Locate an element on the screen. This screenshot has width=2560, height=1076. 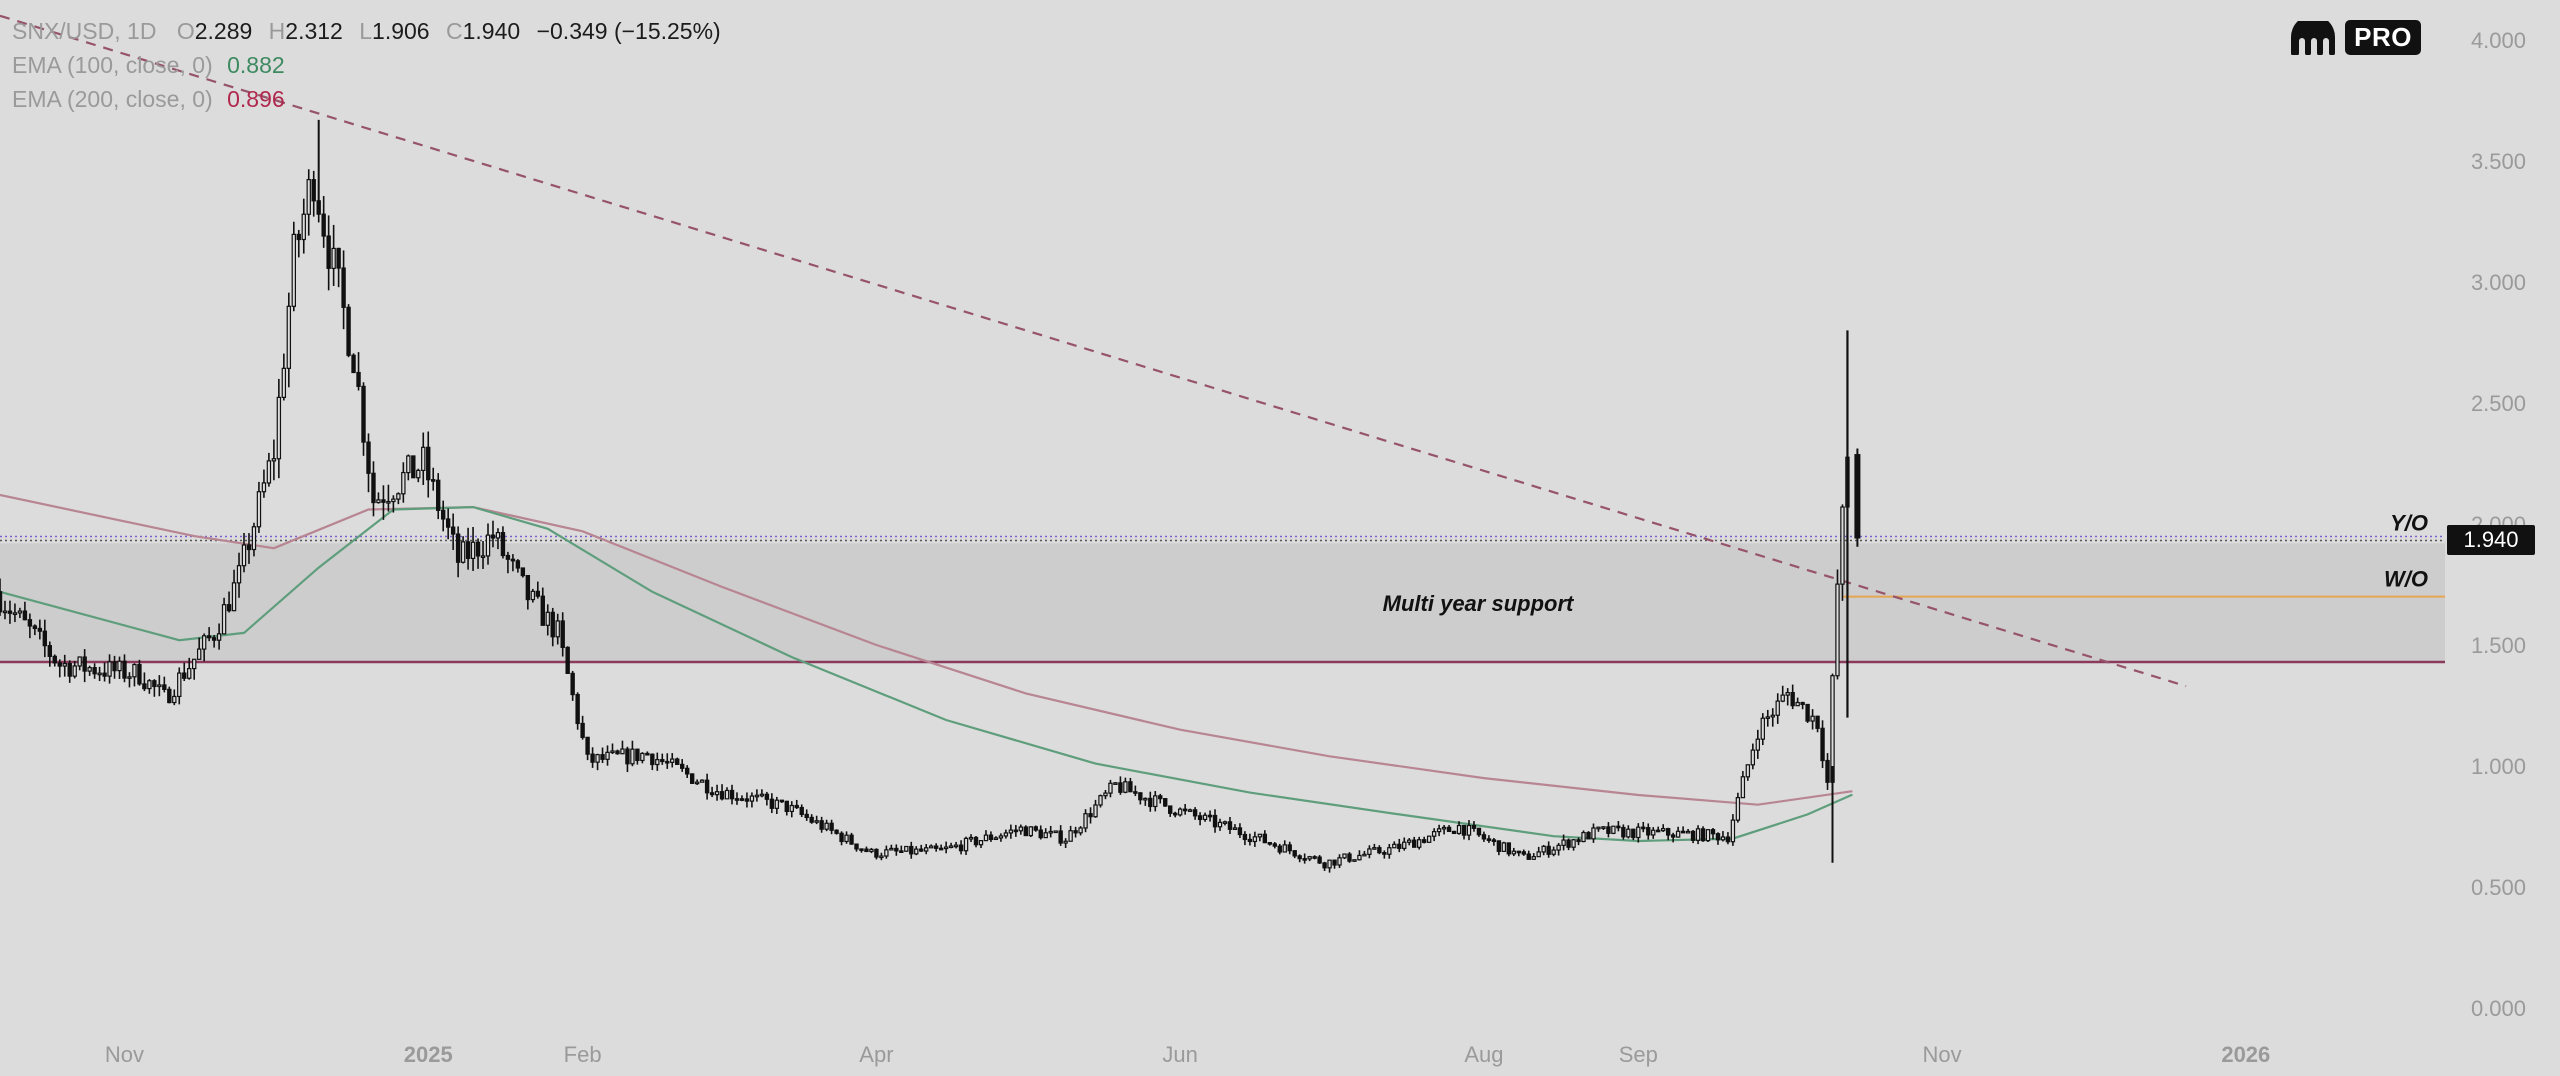
x-tick-label: Apr is located at coordinates (876, 1054).